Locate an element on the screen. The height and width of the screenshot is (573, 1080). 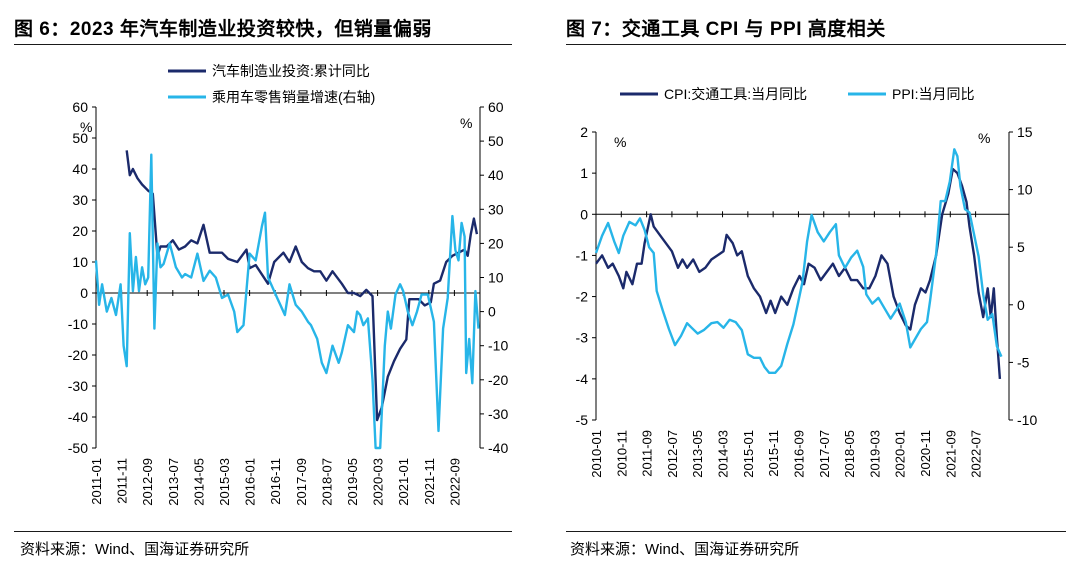
fig7-legend-box is located at coordinates (811, 99).